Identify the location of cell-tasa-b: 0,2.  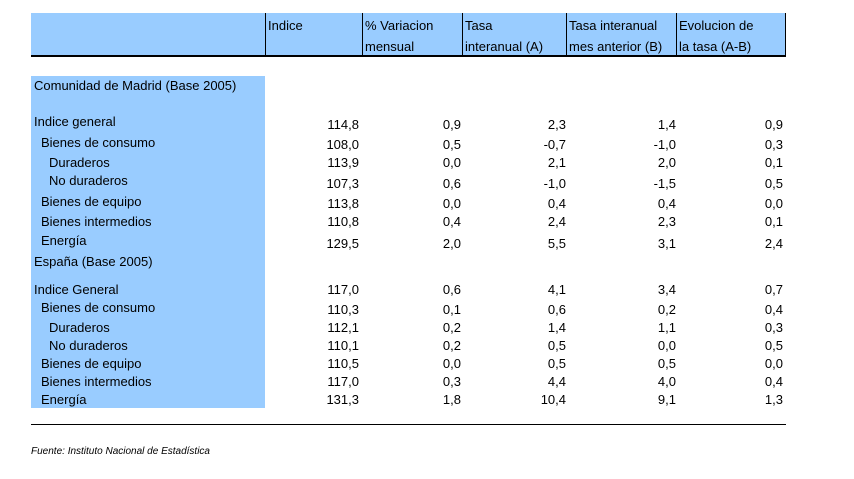
(666, 309).